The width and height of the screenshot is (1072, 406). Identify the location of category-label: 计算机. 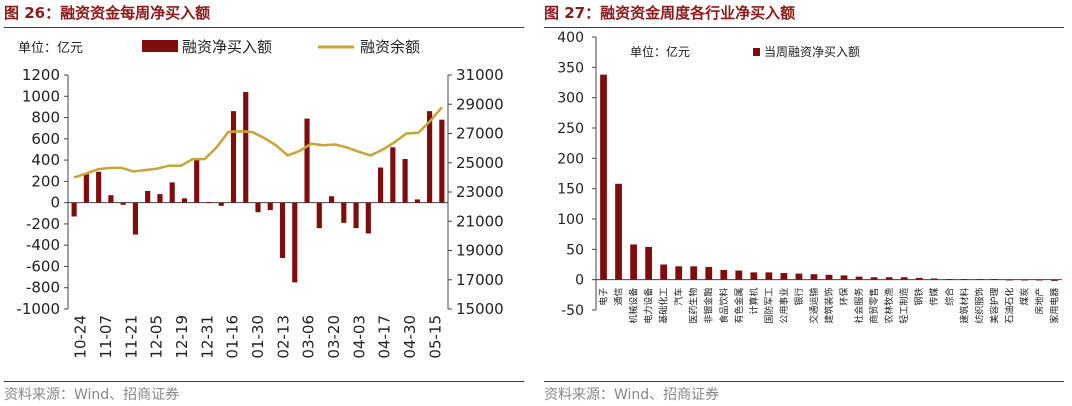
(754, 301).